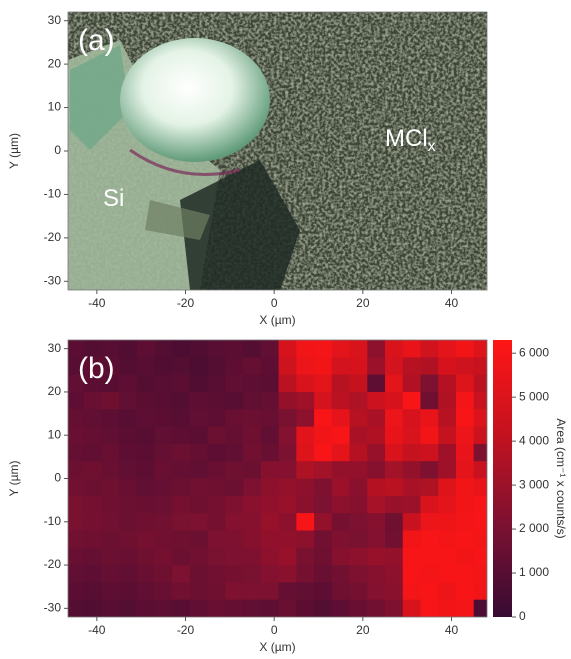  Describe the element at coordinates (113, 198) in the screenshot. I see `annotation-text: Si` at that location.